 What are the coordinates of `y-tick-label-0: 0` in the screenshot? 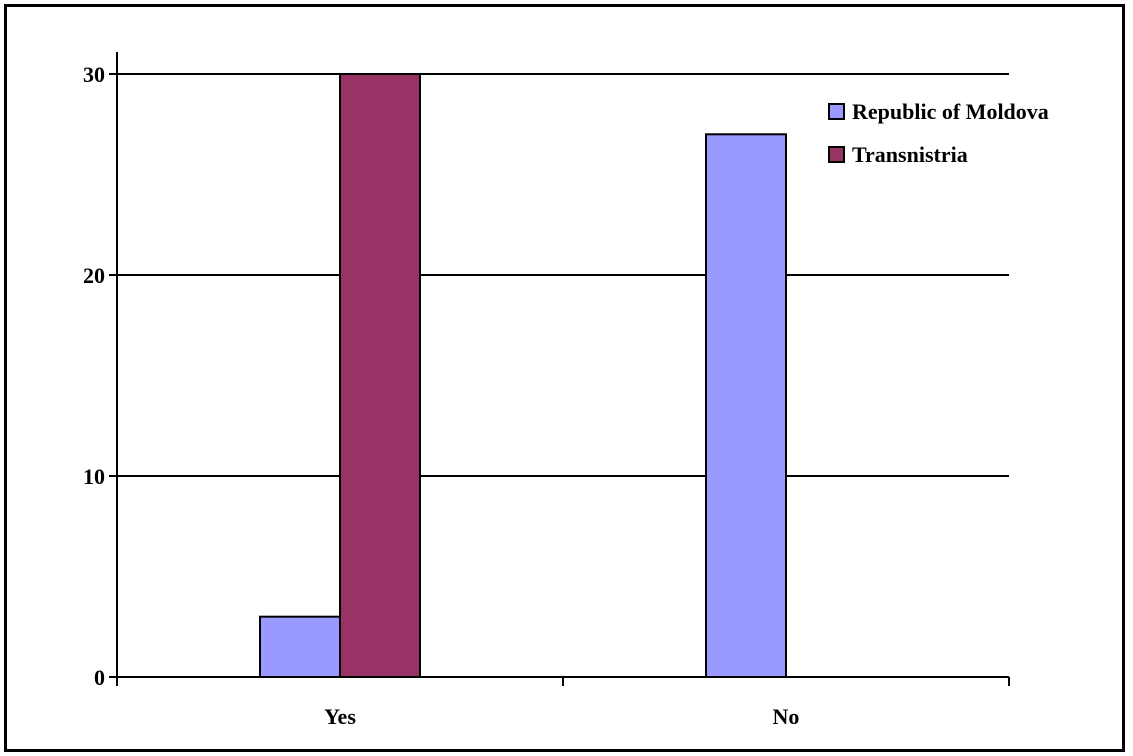 It's located at (99, 677).